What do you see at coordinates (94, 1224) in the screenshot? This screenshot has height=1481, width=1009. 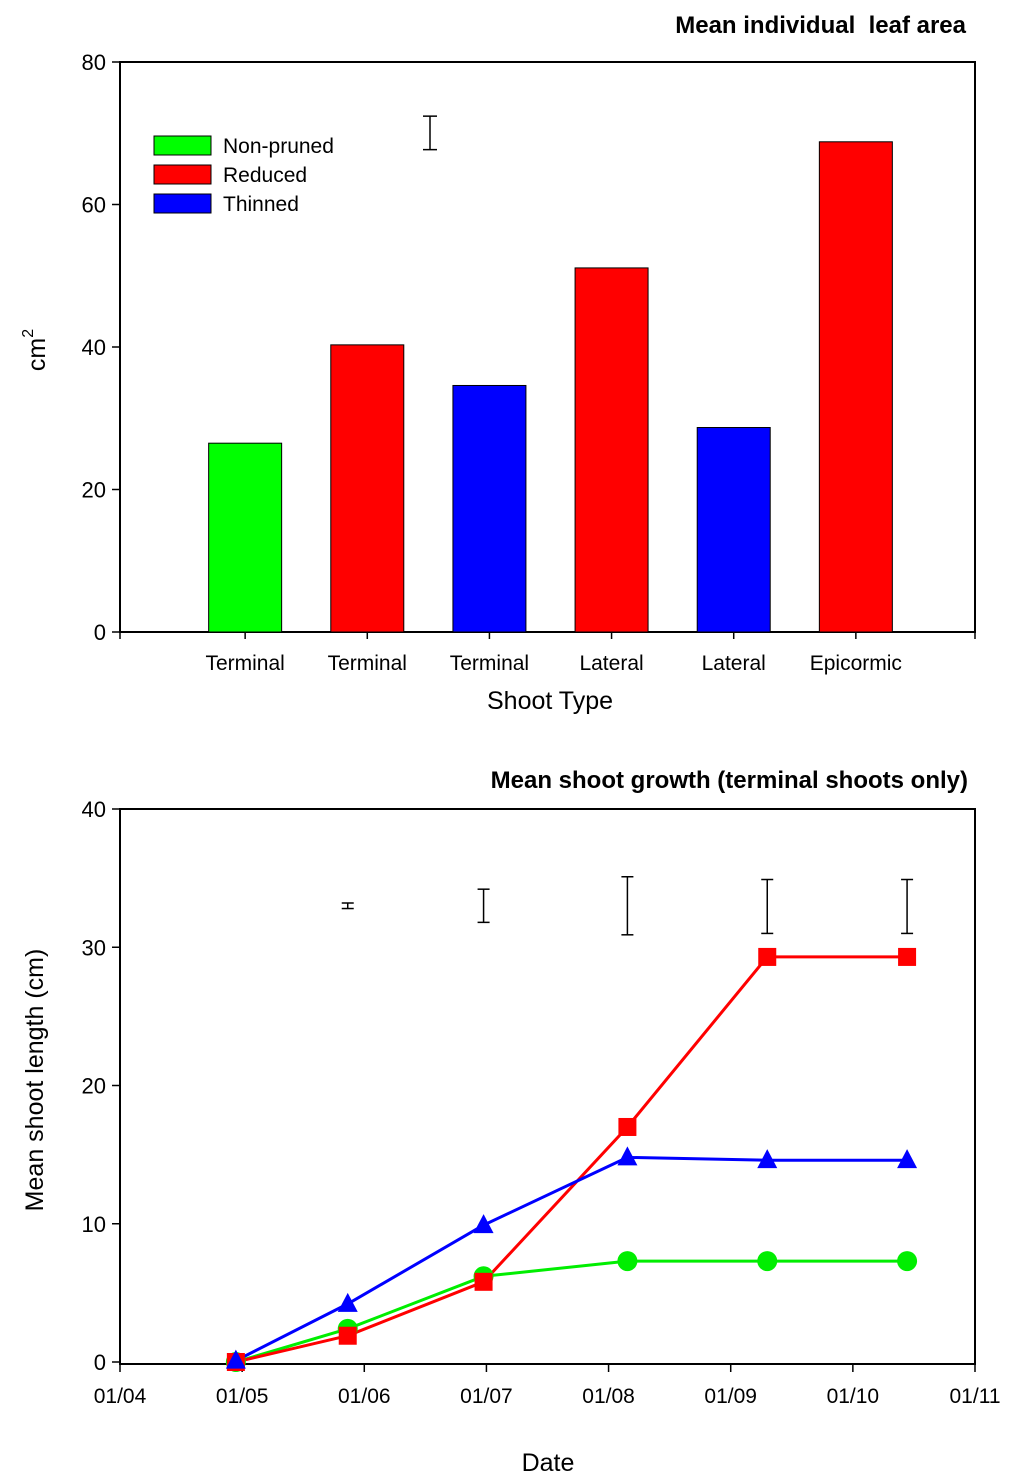 I see `chart2-ytick-label: 10` at bounding box center [94, 1224].